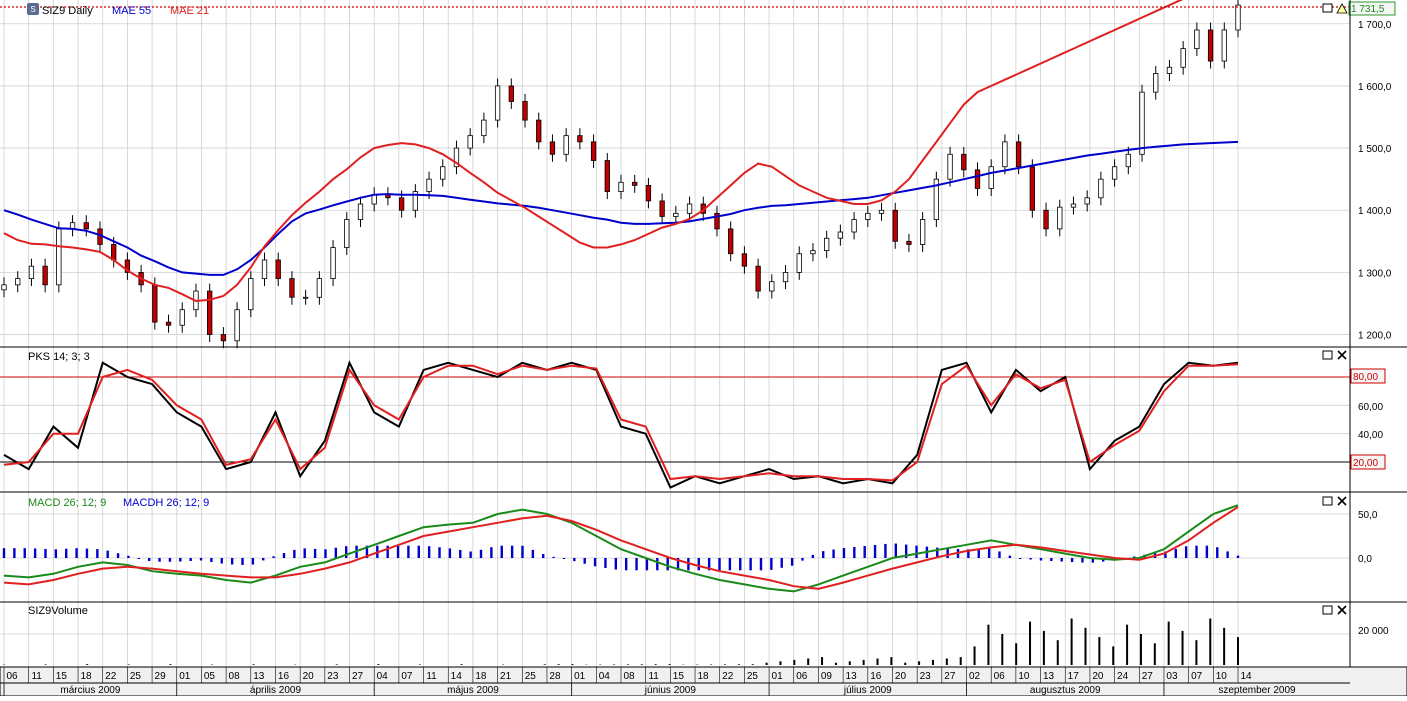  I want to click on x-day-label: 18, so click(481, 676).